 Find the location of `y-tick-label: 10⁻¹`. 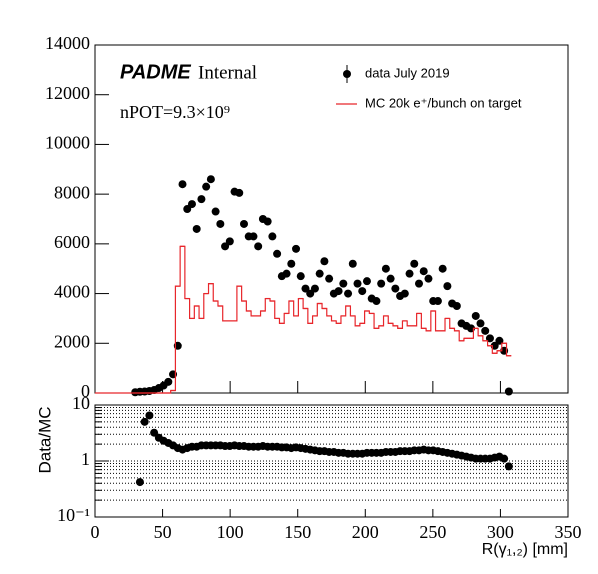

y-tick-label: 10⁻¹ is located at coordinates (73, 515).